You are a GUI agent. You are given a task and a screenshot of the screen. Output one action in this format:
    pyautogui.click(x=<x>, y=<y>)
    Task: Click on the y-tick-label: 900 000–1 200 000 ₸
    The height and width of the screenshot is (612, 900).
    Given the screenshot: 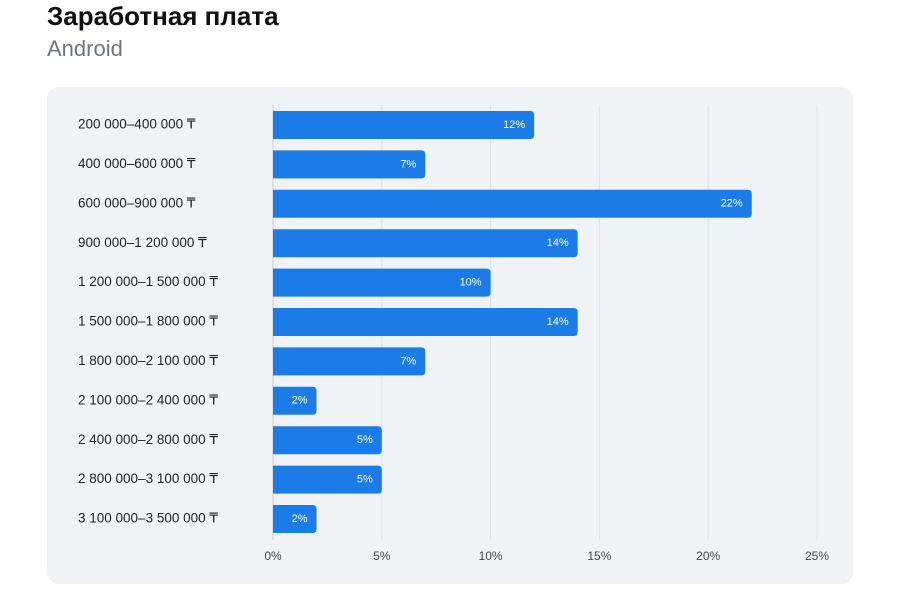 What is the action you would take?
    pyautogui.click(x=142, y=242)
    